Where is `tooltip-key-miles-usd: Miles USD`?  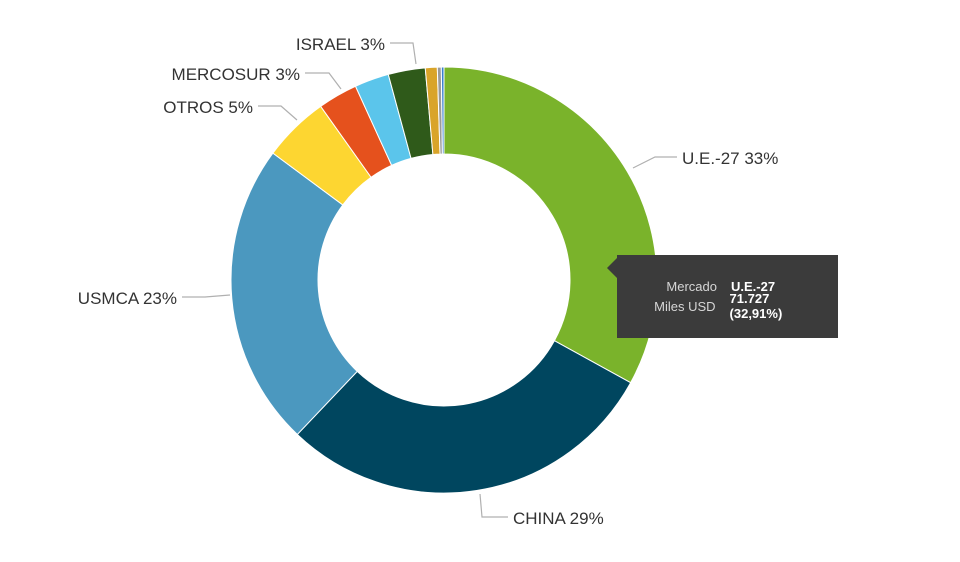
tooltip-key-miles-usd: Miles USD is located at coordinates (685, 306).